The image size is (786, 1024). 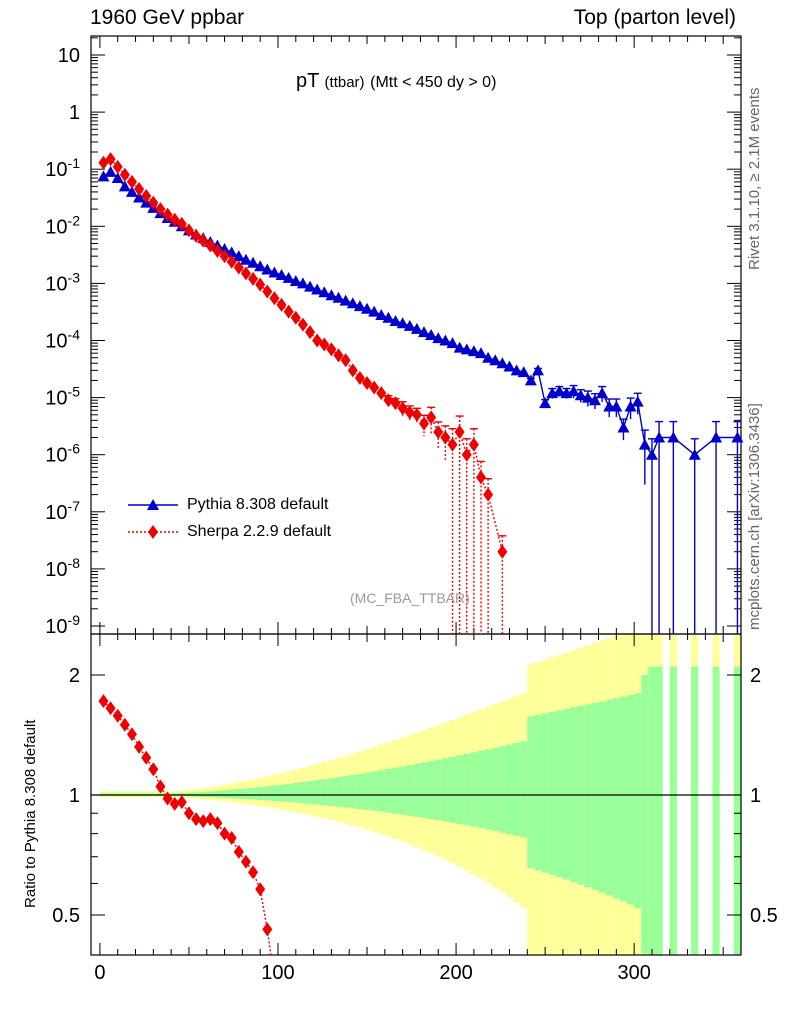 What do you see at coordinates (396, 81) in the screenshot?
I see `plot-title: pT (ttbar) (Mtt < 450 dy > 0)` at bounding box center [396, 81].